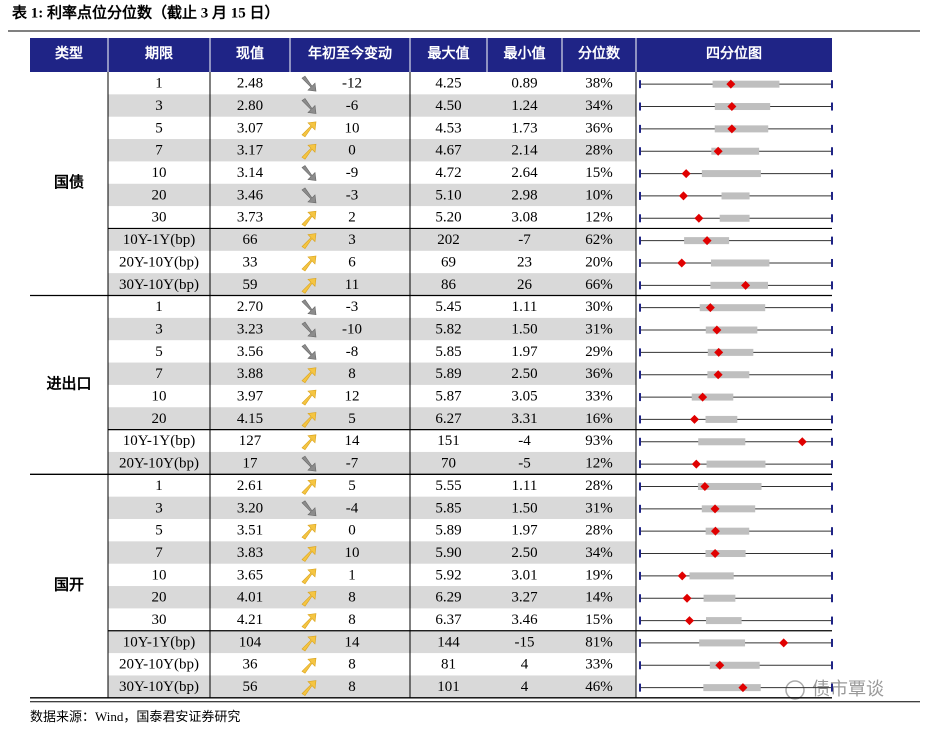 Image resolution: width=932 pixels, height=735 pixels. What do you see at coordinates (250, 642) in the screenshot?
I see `current: 104` at bounding box center [250, 642].